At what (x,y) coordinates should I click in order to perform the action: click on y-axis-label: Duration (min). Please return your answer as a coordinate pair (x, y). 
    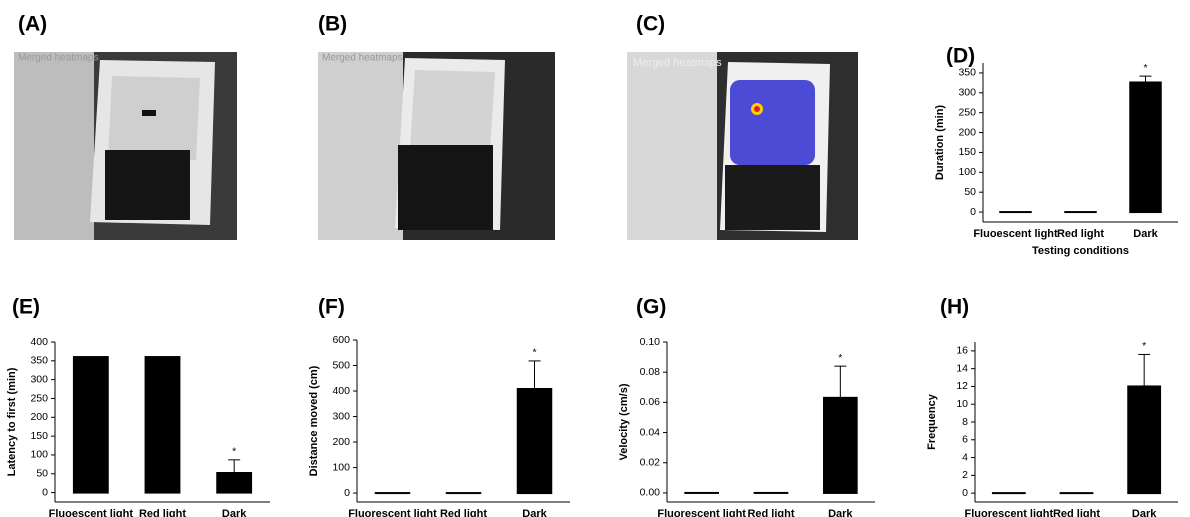
    Looking at the image, I should click on (940, 142).